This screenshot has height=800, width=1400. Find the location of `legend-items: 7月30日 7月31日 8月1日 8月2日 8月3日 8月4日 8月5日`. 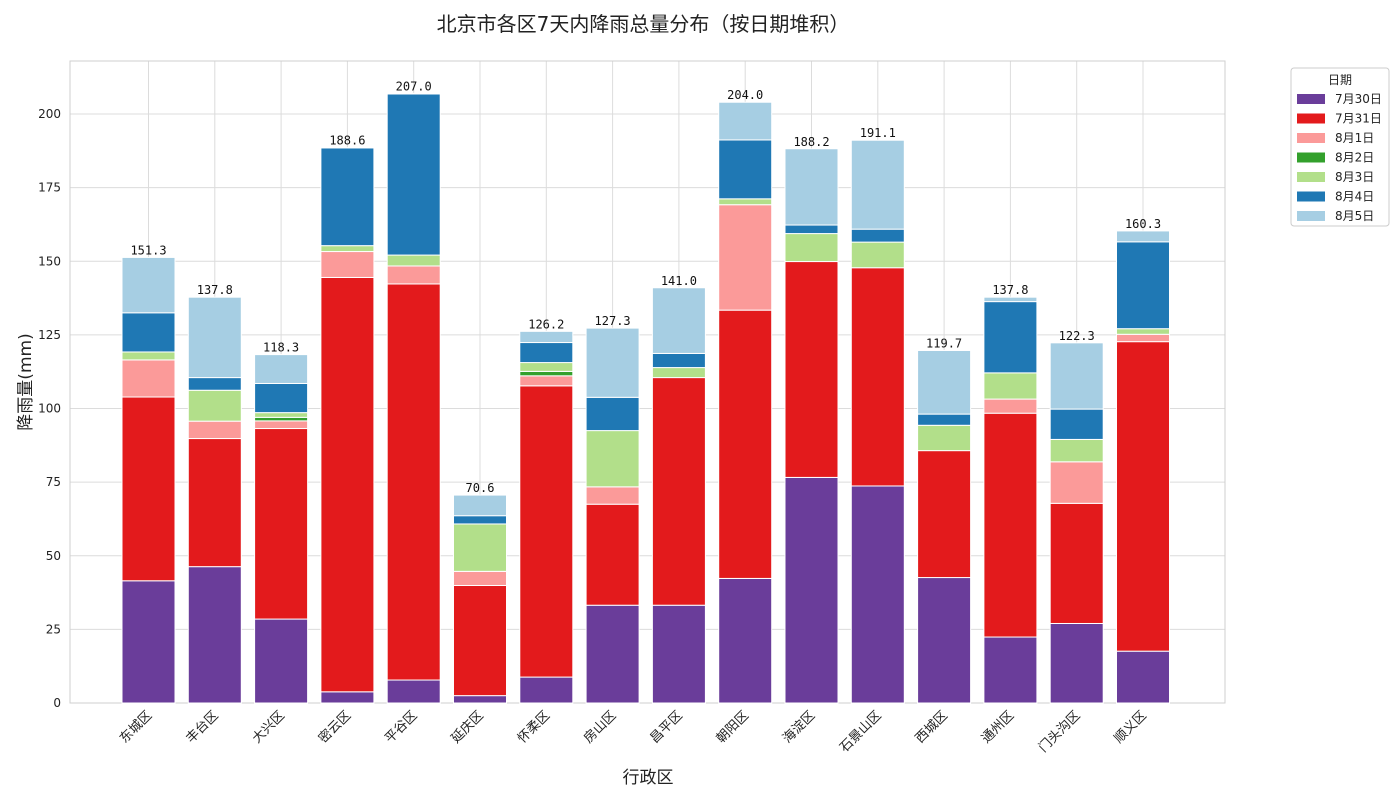

legend-items: 7月30日 7月31日 8月1日 8月2日 8月3日 8月4日 8月5日 is located at coordinates (1339, 157).